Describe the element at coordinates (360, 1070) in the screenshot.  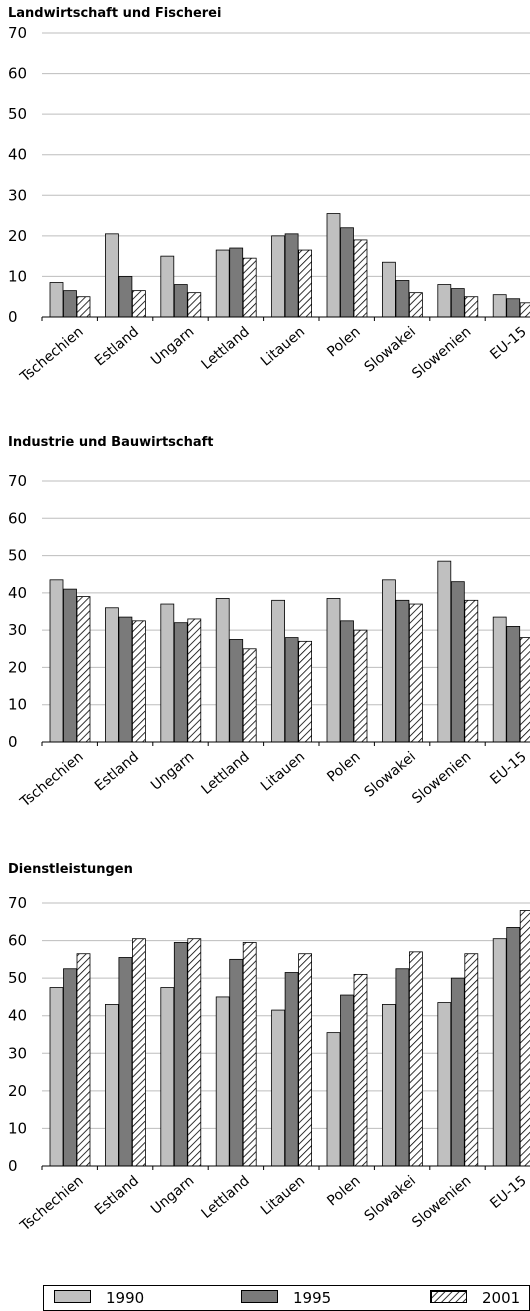
I see `bar-2001-polen` at that location.